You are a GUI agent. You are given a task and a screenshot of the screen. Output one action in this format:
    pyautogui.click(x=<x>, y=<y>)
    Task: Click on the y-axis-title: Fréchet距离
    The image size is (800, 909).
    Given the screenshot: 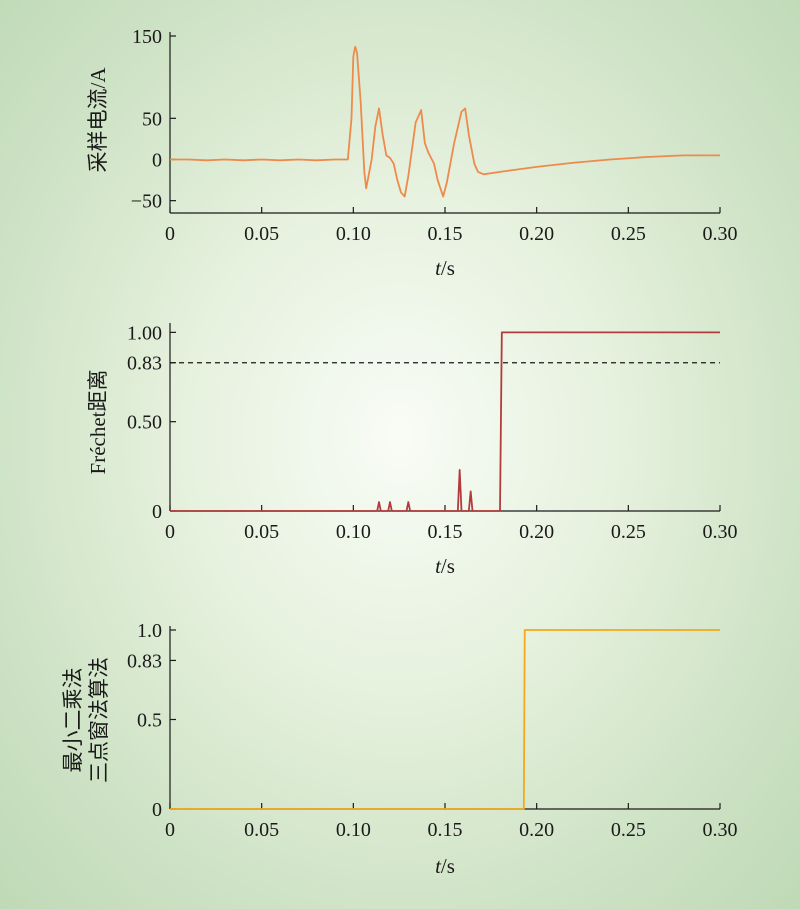 What is the action you would take?
    pyautogui.click(x=98, y=422)
    